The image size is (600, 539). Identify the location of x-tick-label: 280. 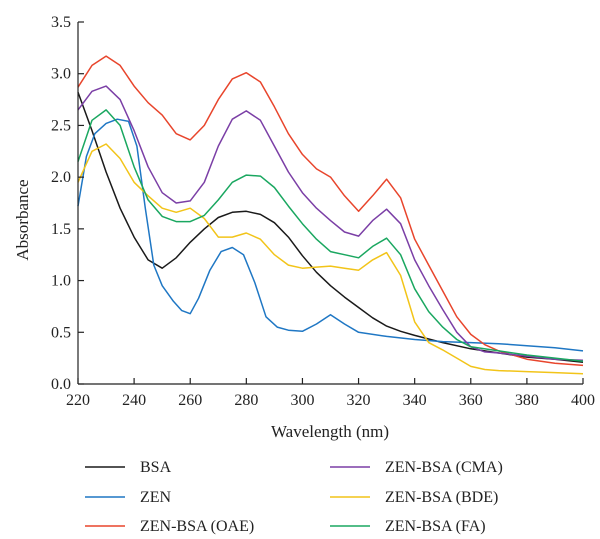
(246, 400).